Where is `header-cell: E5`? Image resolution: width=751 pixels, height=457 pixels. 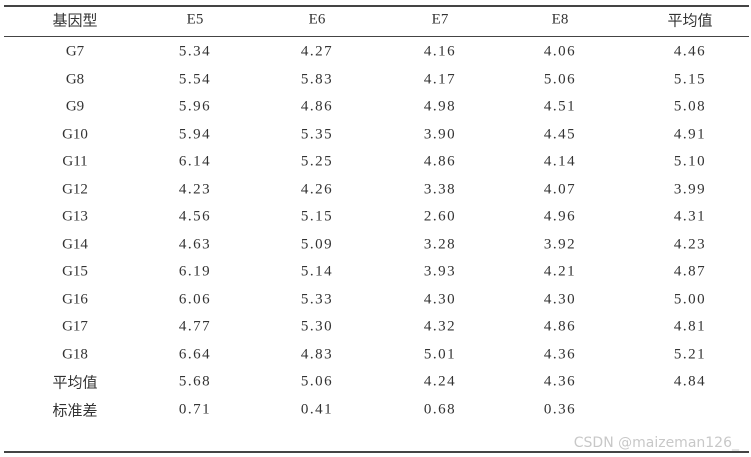 header-cell: E5 is located at coordinates (195, 19).